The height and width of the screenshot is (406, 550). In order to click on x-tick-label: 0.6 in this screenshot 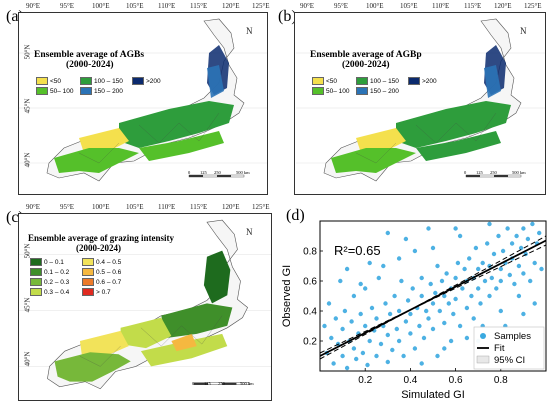, I will do `click(456, 380)`.